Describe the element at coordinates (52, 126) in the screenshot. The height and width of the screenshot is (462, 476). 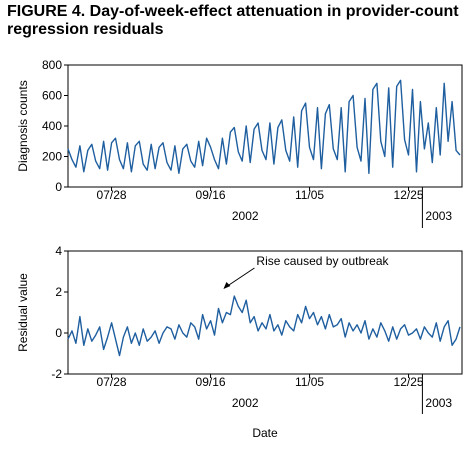
I see `y-tick-label: 400` at that location.